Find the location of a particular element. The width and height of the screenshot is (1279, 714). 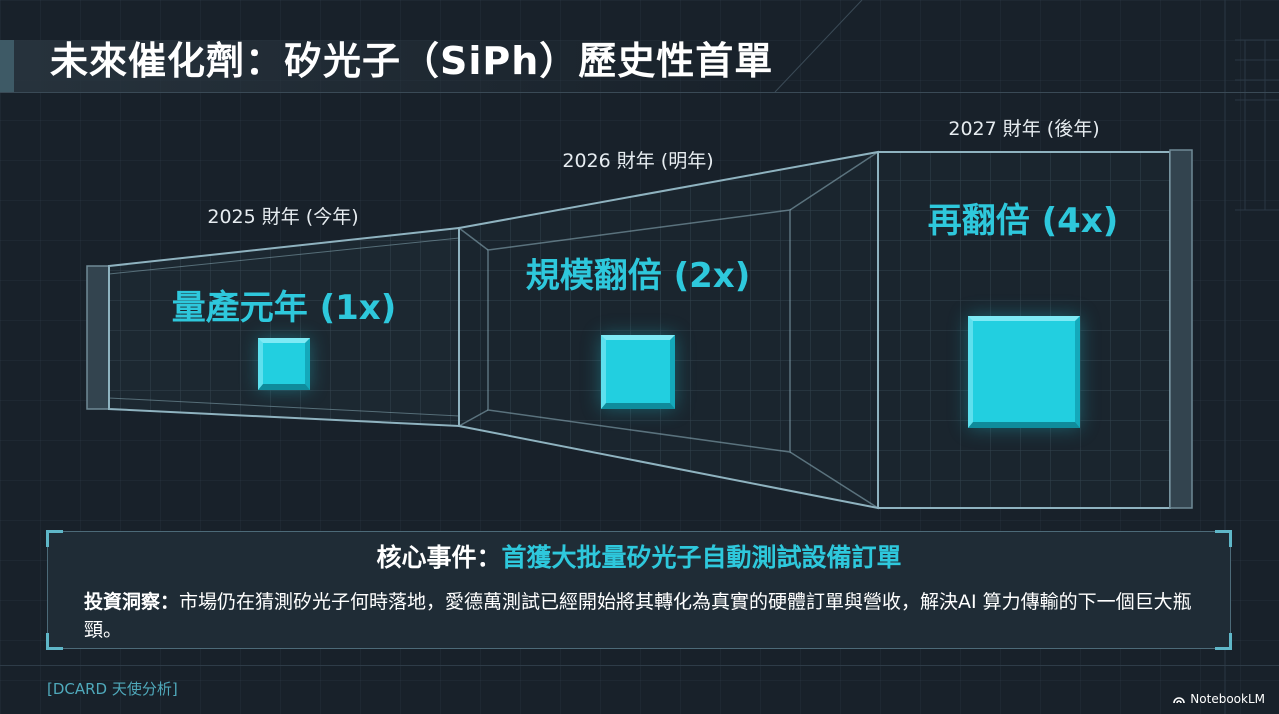

year-label-2025: 2025 財年 (今年) is located at coordinates (283, 217).